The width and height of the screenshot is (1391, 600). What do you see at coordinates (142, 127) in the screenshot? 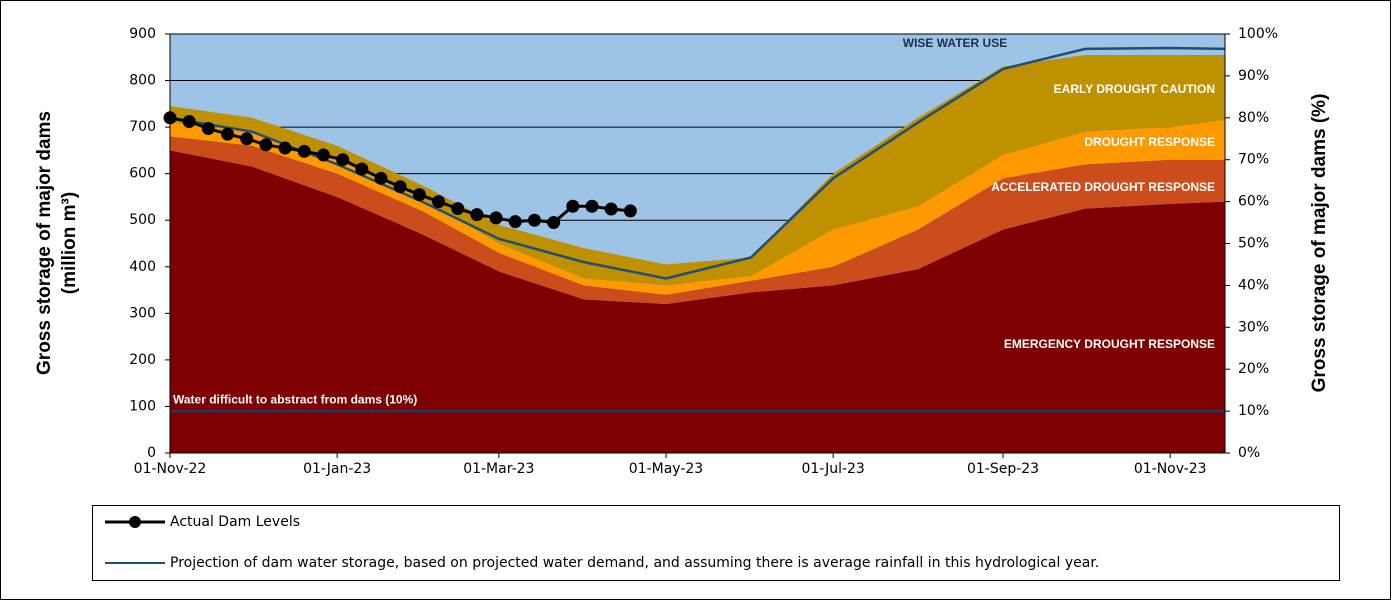
I see `y-tick-label: 700` at bounding box center [142, 127].